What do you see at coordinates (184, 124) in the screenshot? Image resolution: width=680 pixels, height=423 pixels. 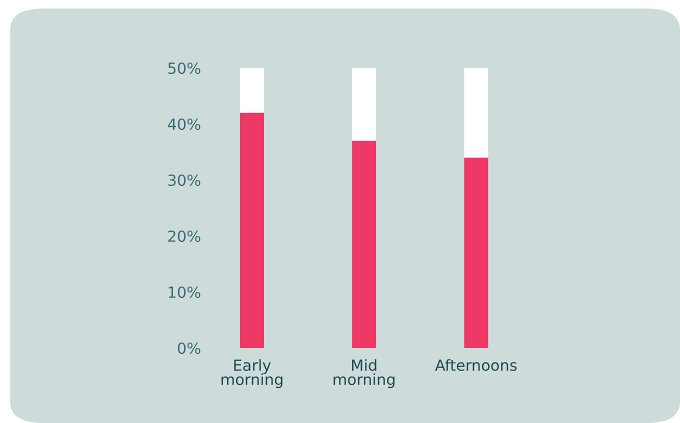 I see `y-tick-label: 40%` at bounding box center [184, 124].